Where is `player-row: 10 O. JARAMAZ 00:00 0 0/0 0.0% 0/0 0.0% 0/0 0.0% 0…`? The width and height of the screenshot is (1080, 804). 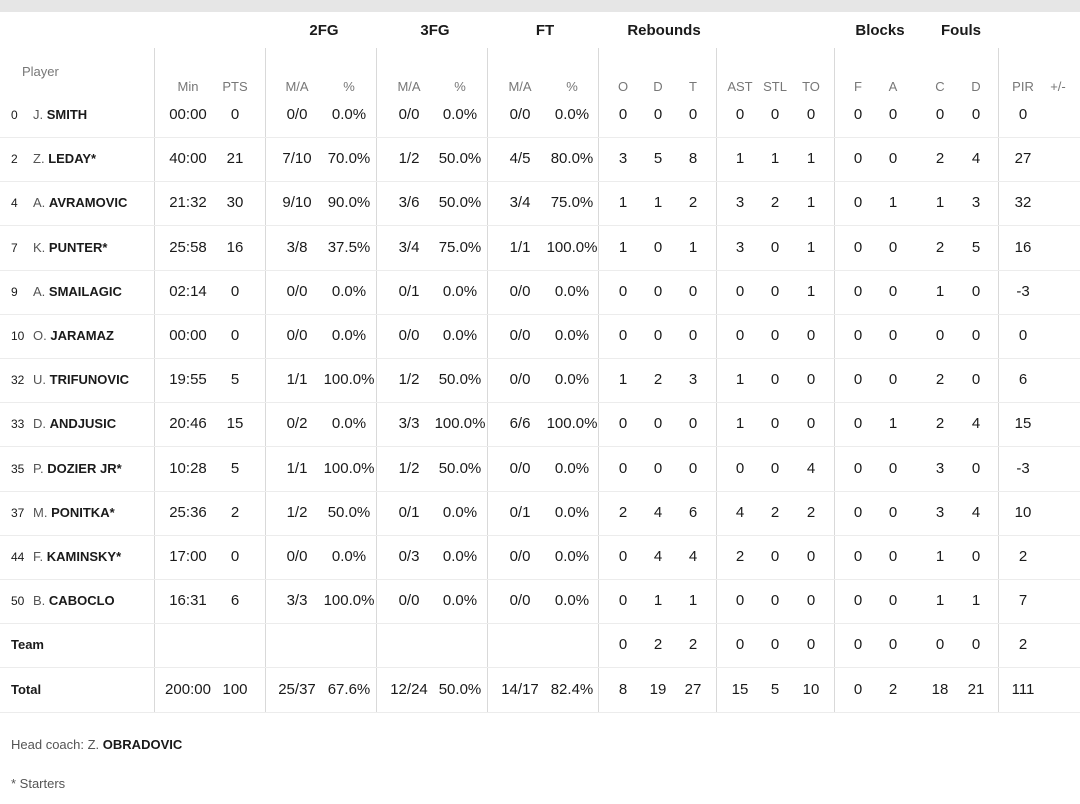
player-row: 10 O. JARAMAZ 00:00 0 0/0 0.0% 0/0 0.0% 0/0 0.0% 0… is located at coordinates (540, 336).